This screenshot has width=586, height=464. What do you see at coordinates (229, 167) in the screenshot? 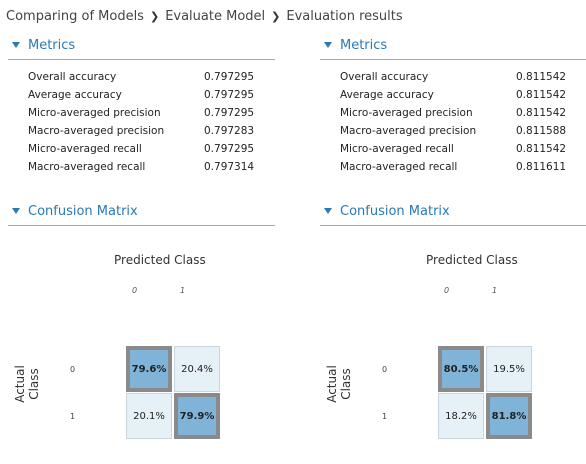
I see `metric-value: 0.797314` at bounding box center [229, 167].